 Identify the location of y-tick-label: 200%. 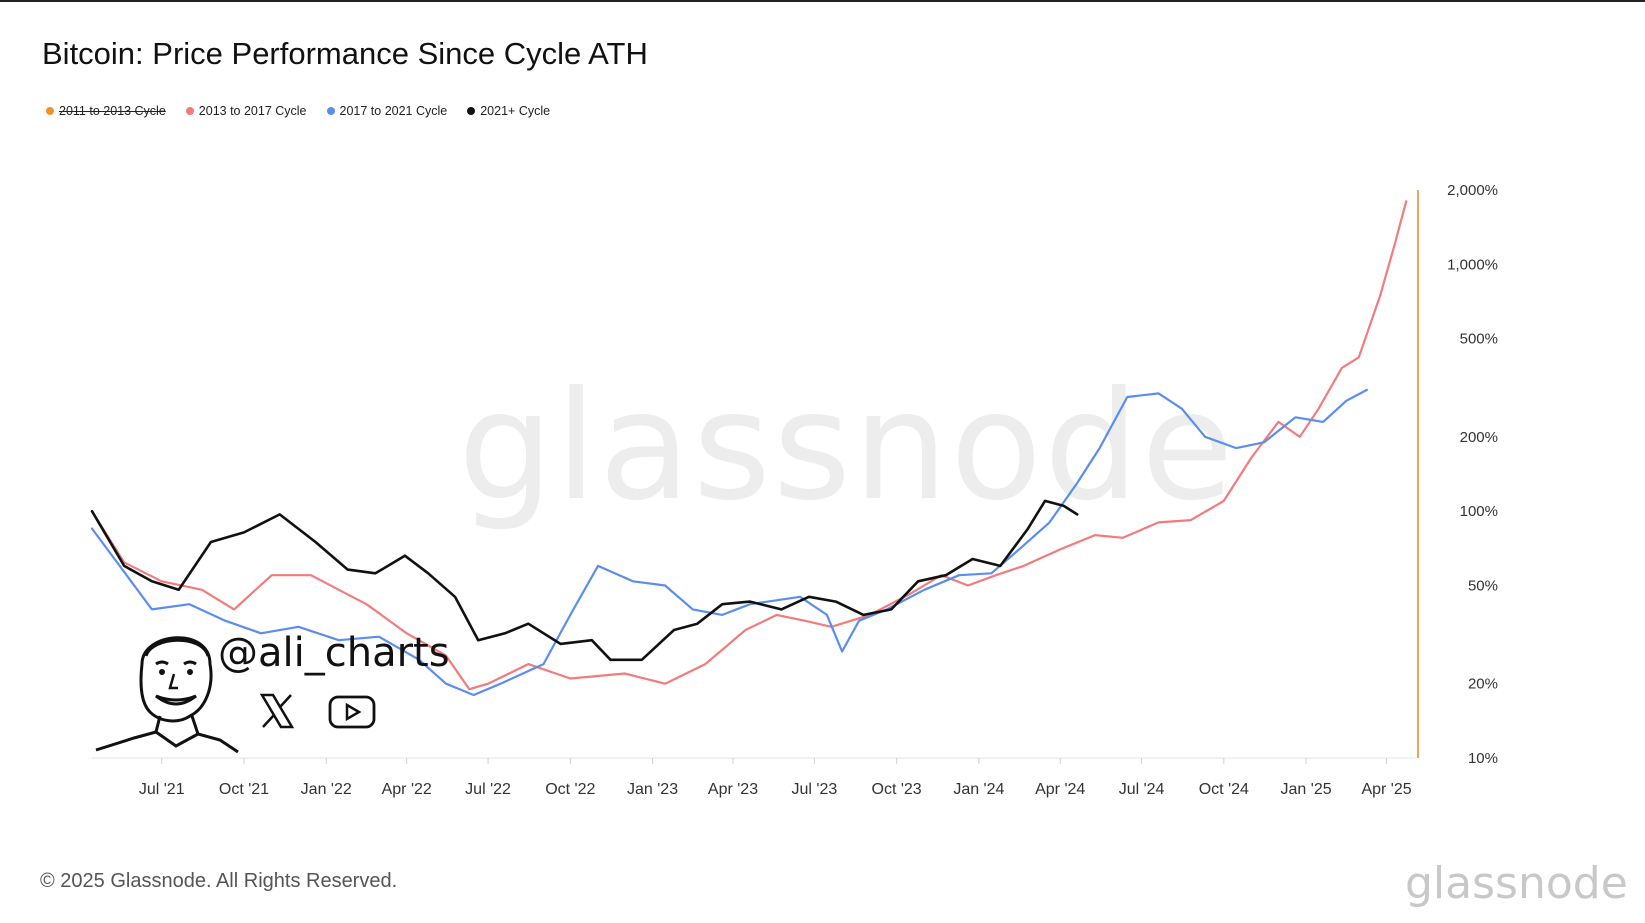
(1479, 437).